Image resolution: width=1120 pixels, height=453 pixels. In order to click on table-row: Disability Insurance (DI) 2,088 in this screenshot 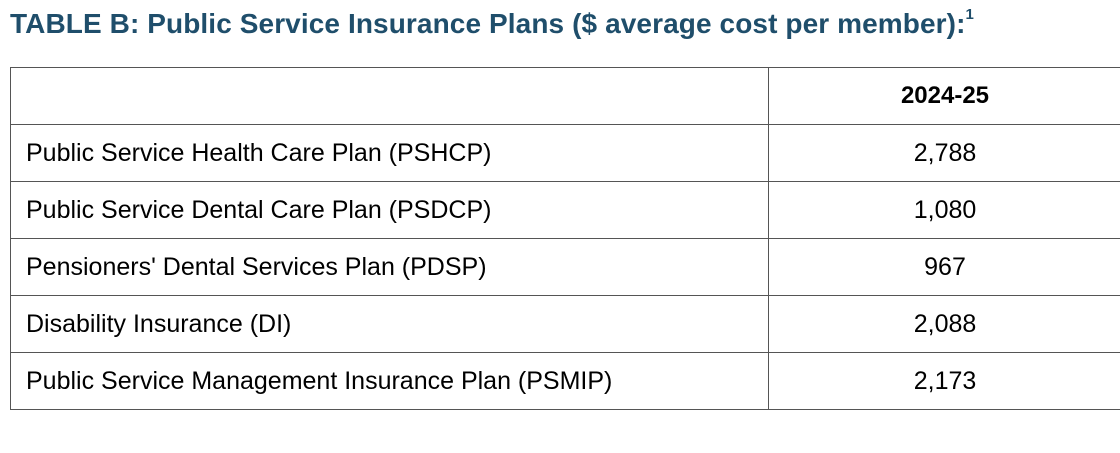, I will do `click(565, 324)`.